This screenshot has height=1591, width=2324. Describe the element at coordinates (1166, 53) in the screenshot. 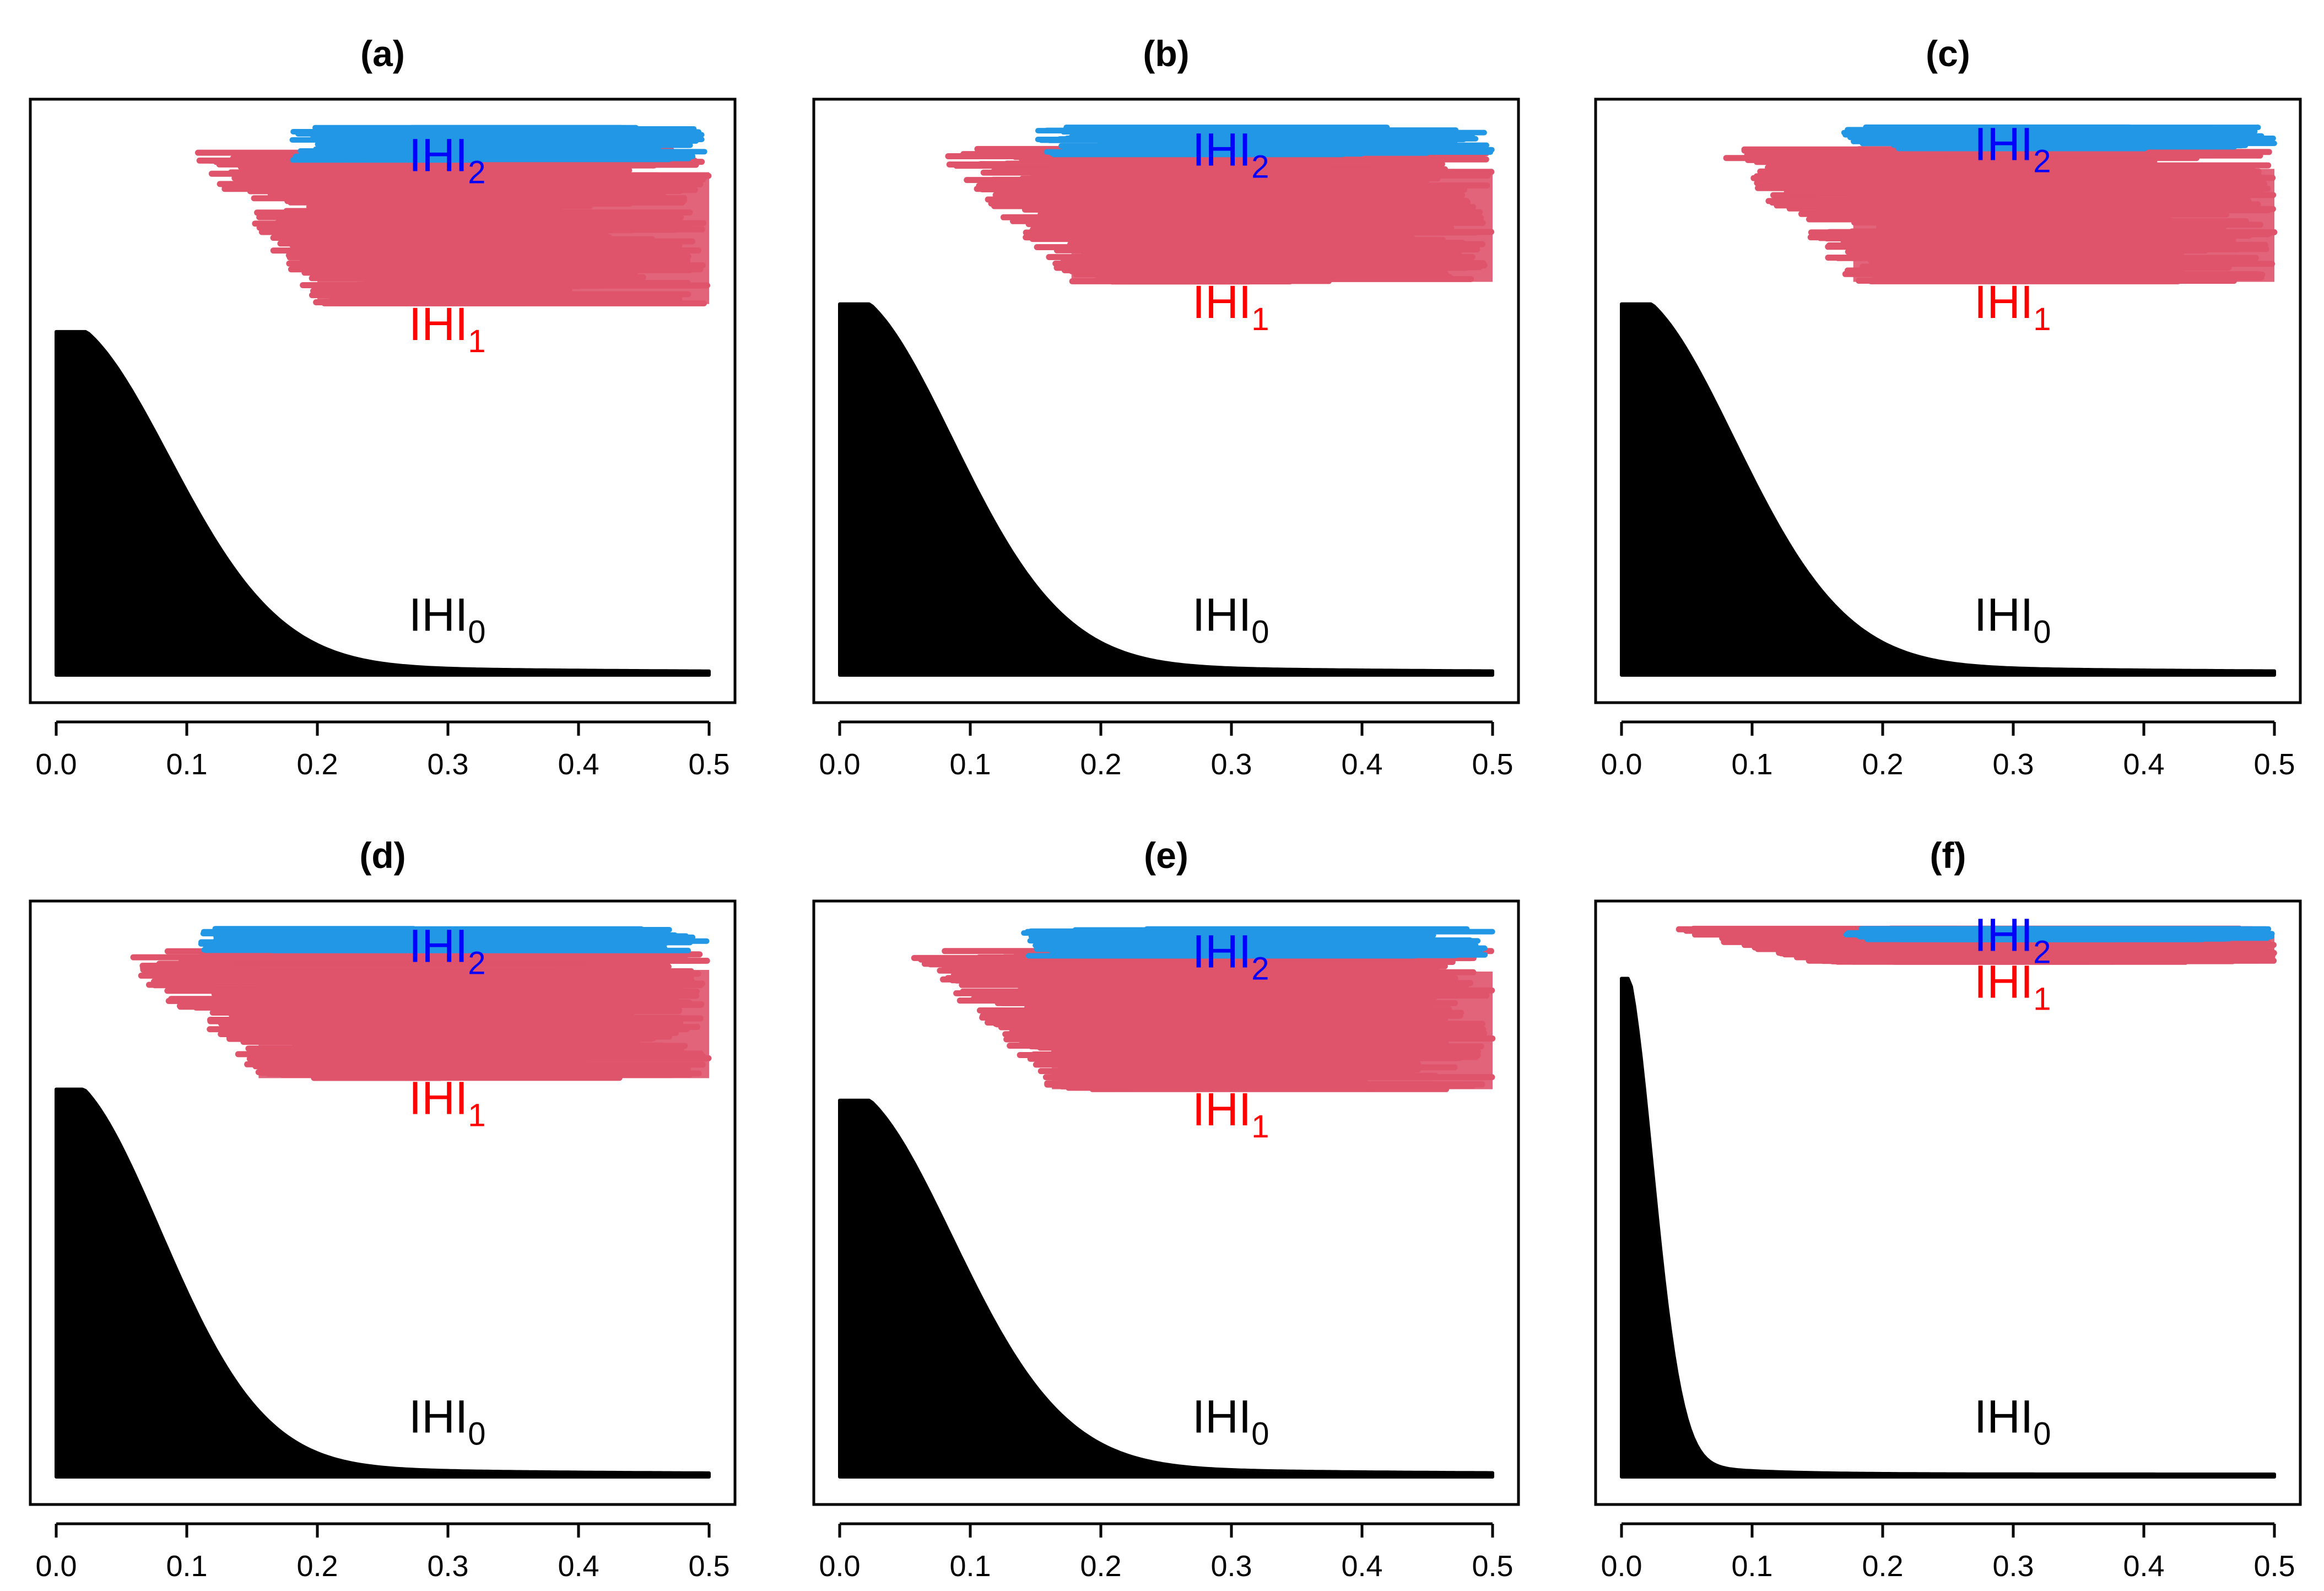

I see `panel-title: (b)` at that location.